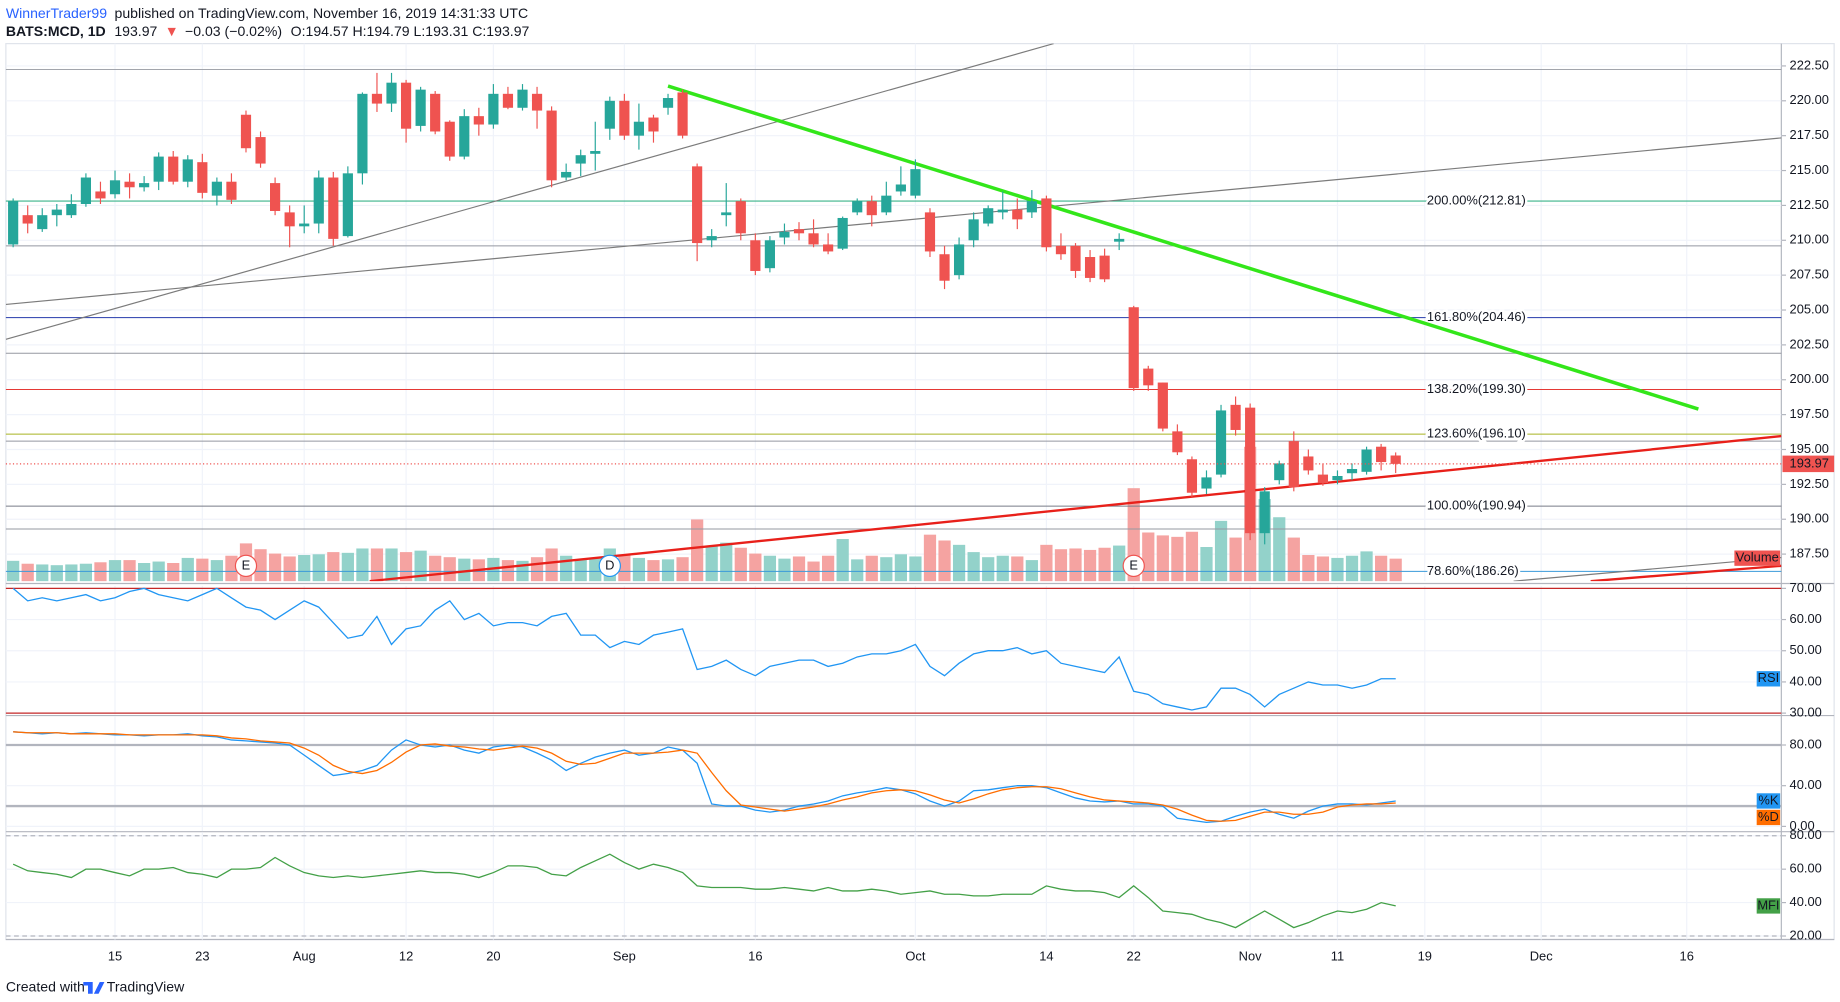 The width and height of the screenshot is (1840, 1002). I want to click on series-tag-label: RSI, so click(1768, 677).